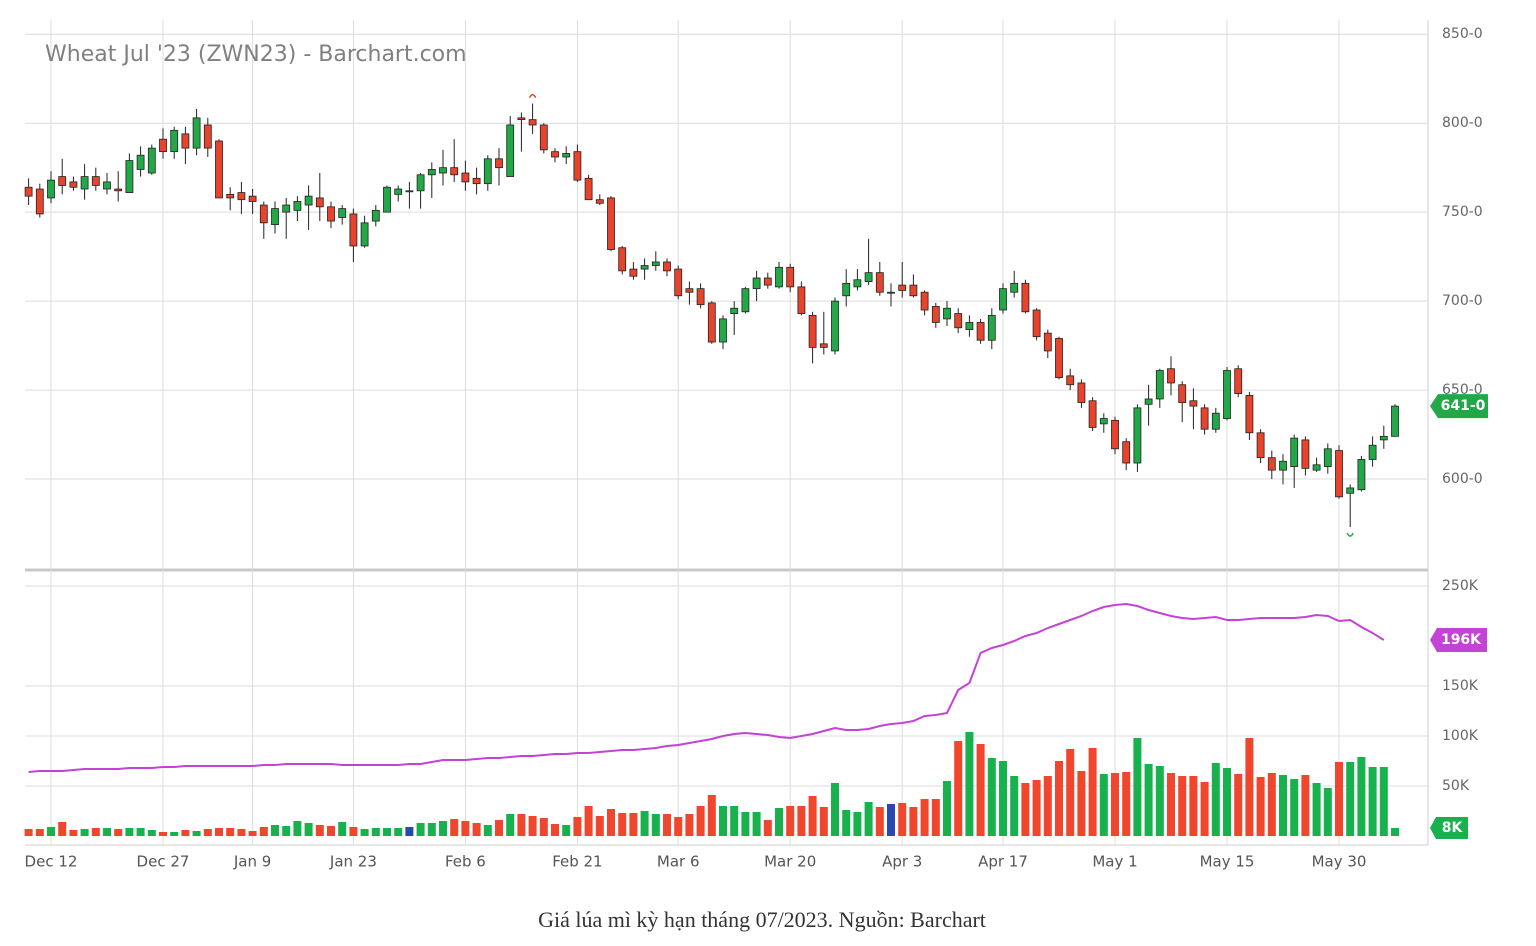  Describe the element at coordinates (1449, 828) in the screenshot. I see `last-volume-badge` at that location.